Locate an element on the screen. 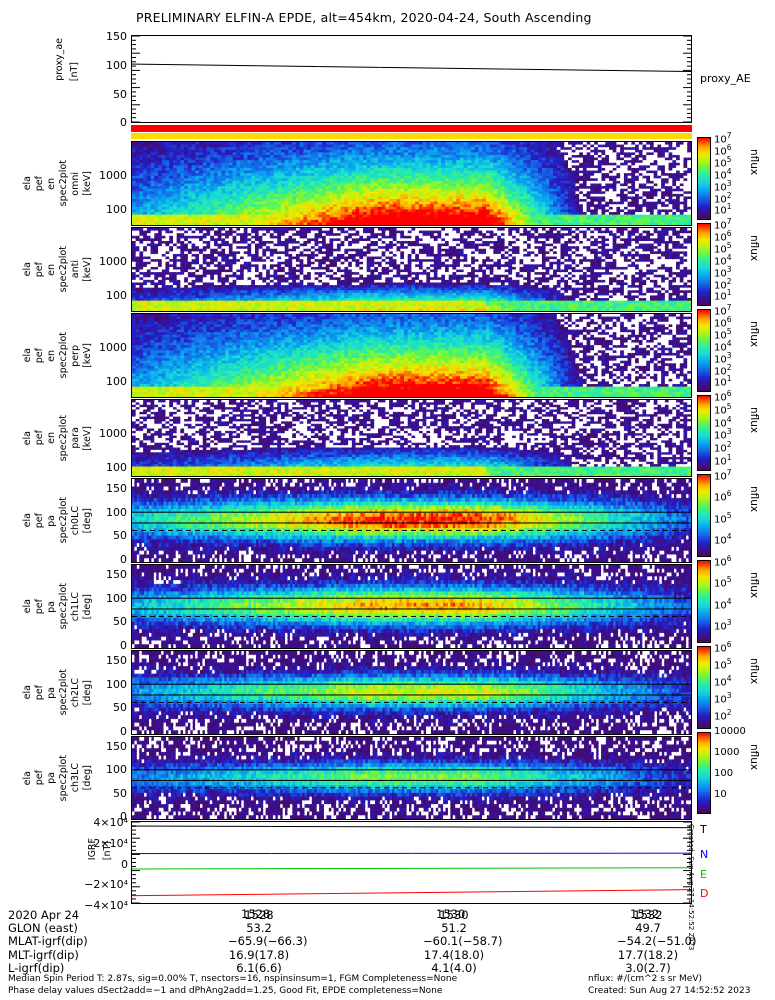  panel-4-ylabel-line-2: pa is located at coordinates (51, 520).